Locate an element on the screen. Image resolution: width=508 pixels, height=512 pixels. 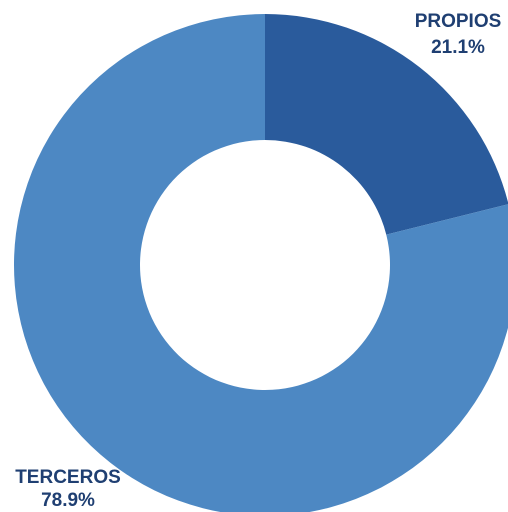
slice-value-label: 78.9% is located at coordinates (68, 500).